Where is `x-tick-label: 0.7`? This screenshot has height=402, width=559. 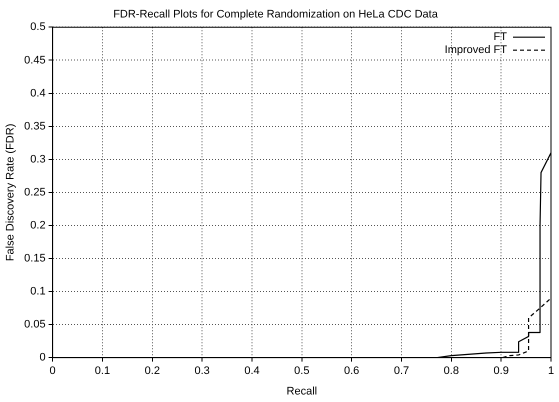 x-tick-label: 0.7 is located at coordinates (402, 371).